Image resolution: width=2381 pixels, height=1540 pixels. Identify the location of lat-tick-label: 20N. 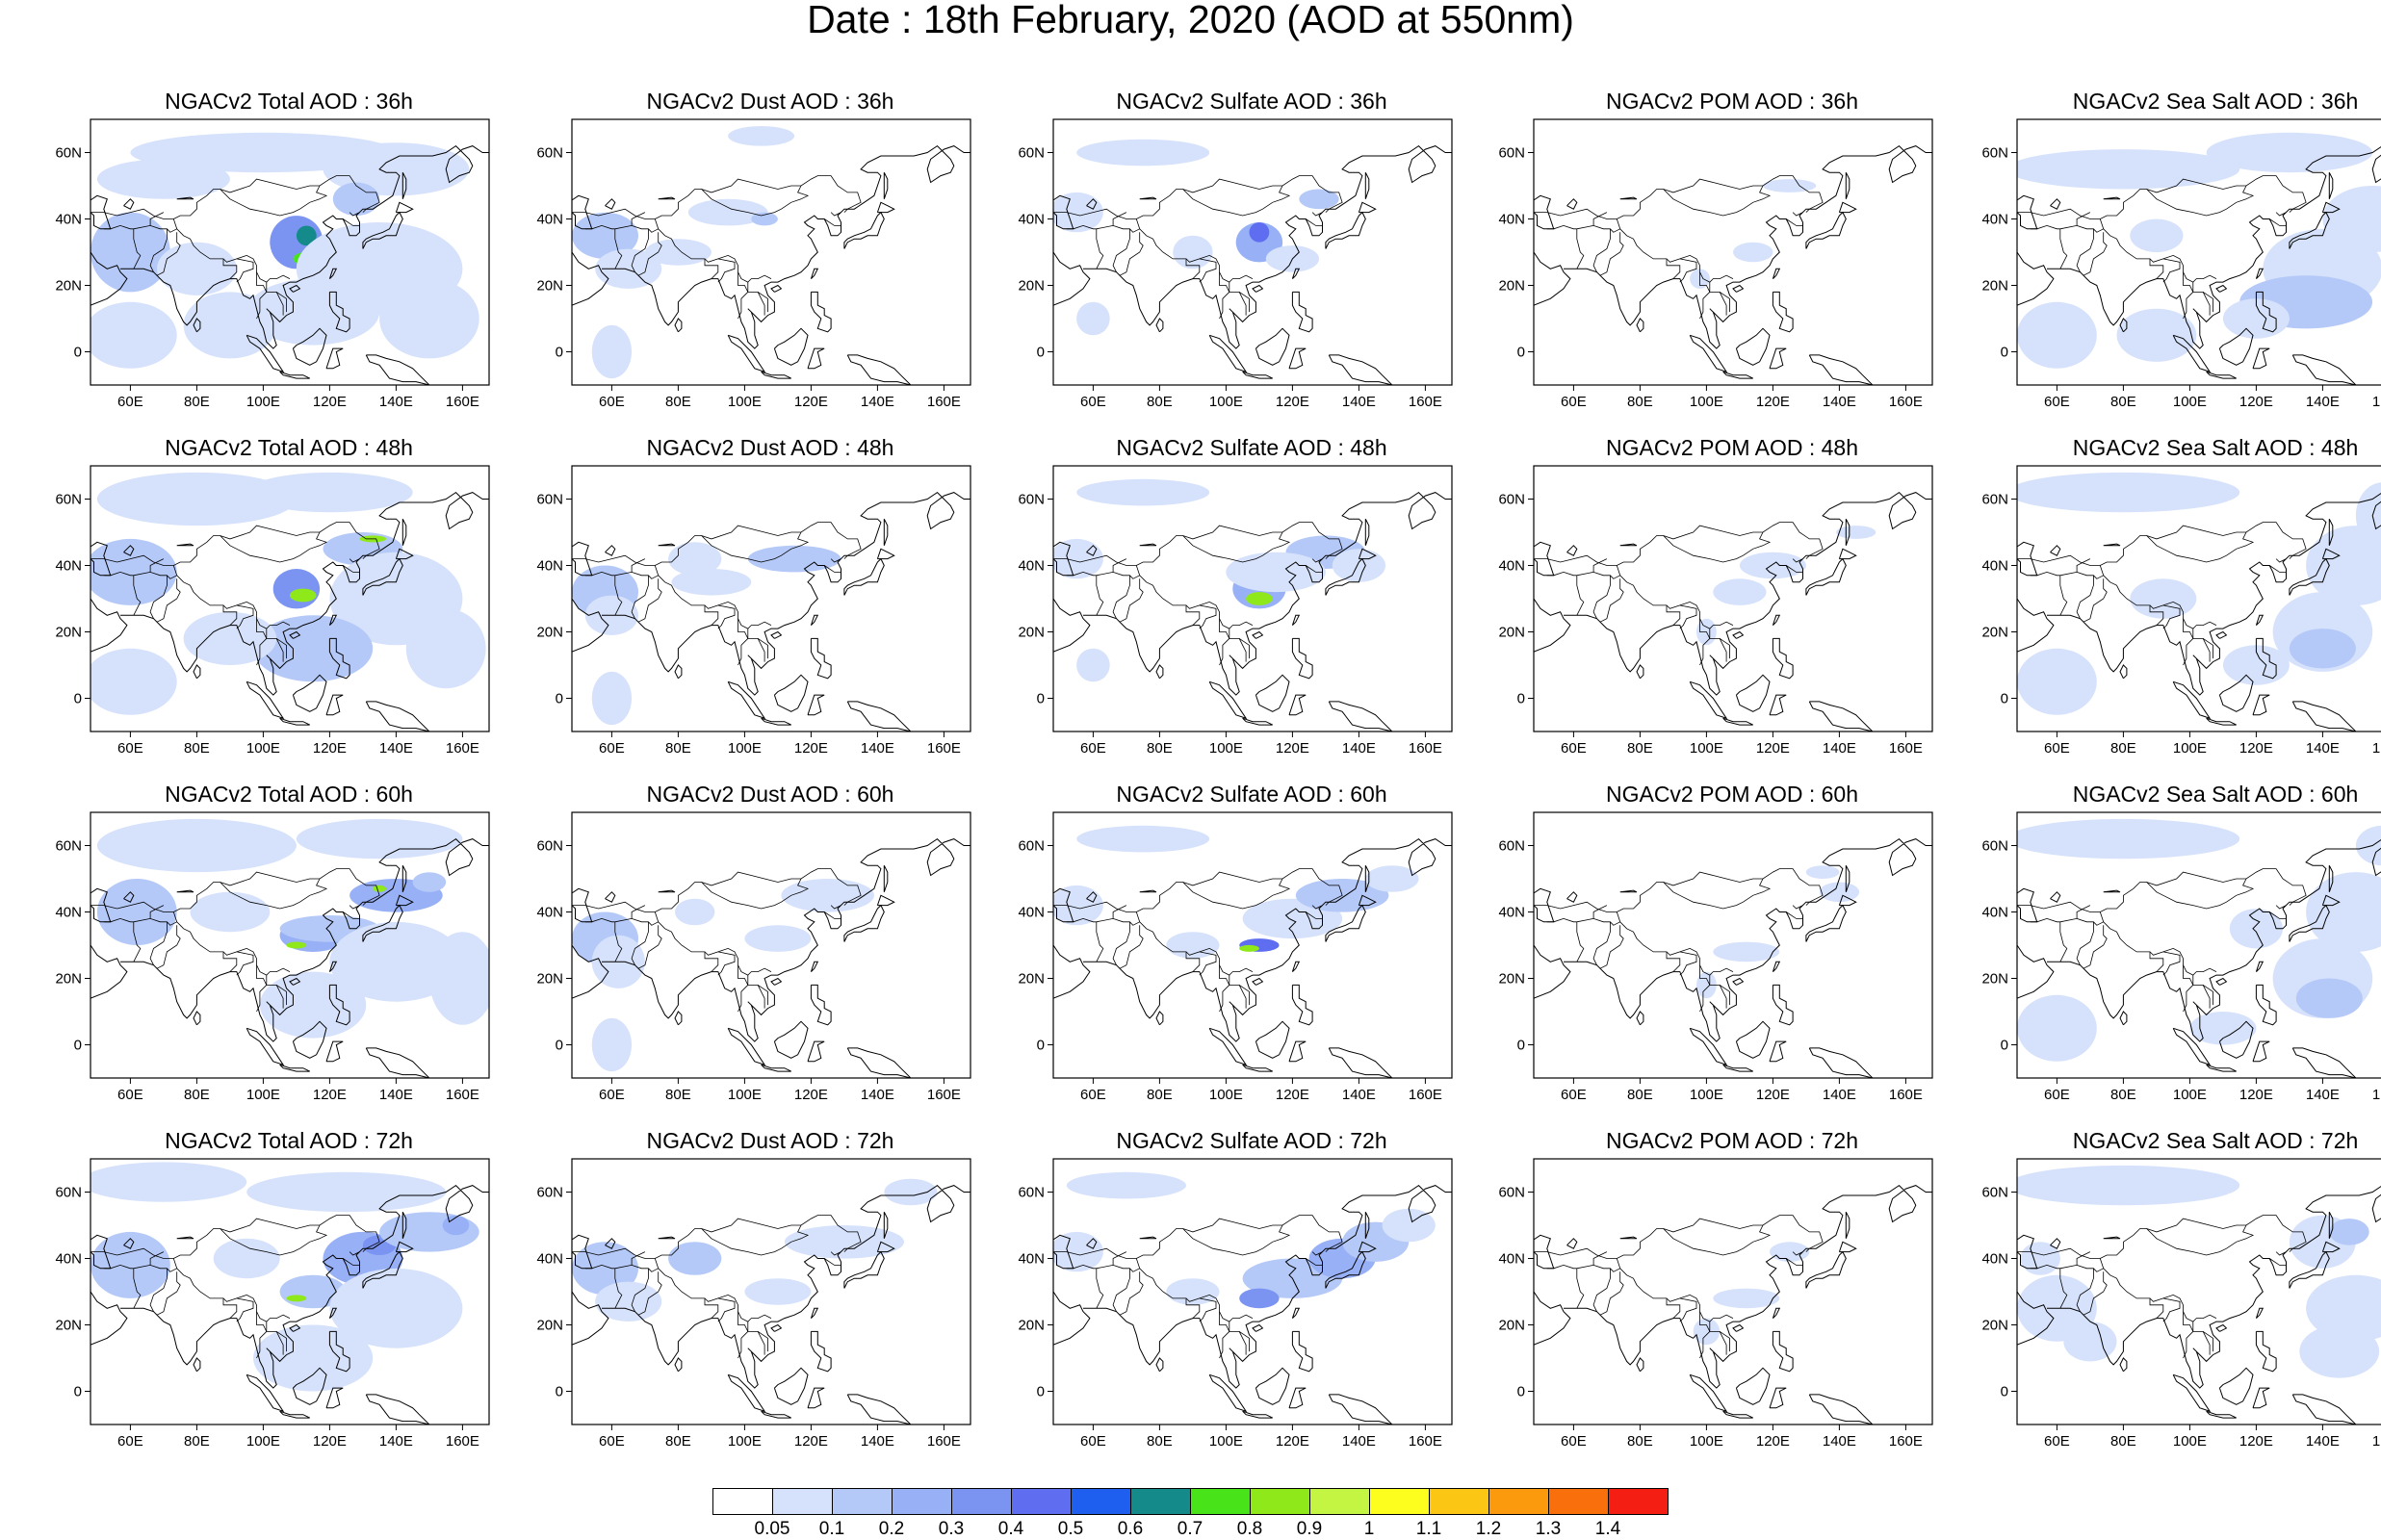
(549, 286).